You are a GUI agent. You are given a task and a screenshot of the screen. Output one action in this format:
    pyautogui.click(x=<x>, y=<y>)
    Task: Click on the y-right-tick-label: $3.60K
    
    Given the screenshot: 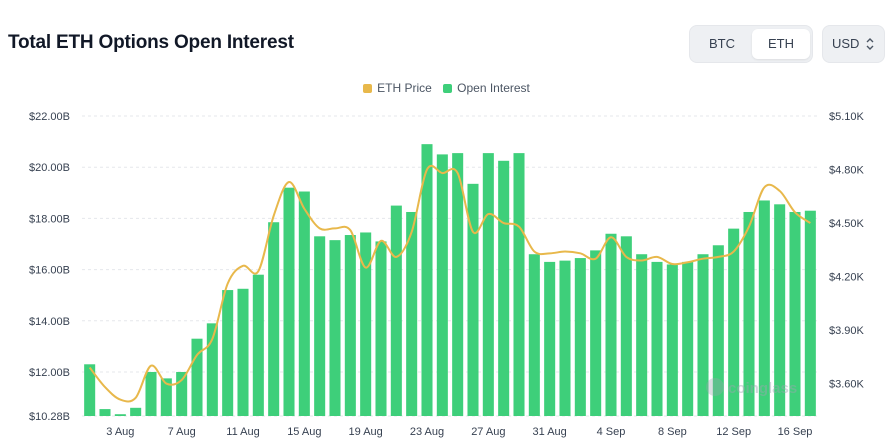 What is the action you would take?
    pyautogui.click(x=847, y=385)
    